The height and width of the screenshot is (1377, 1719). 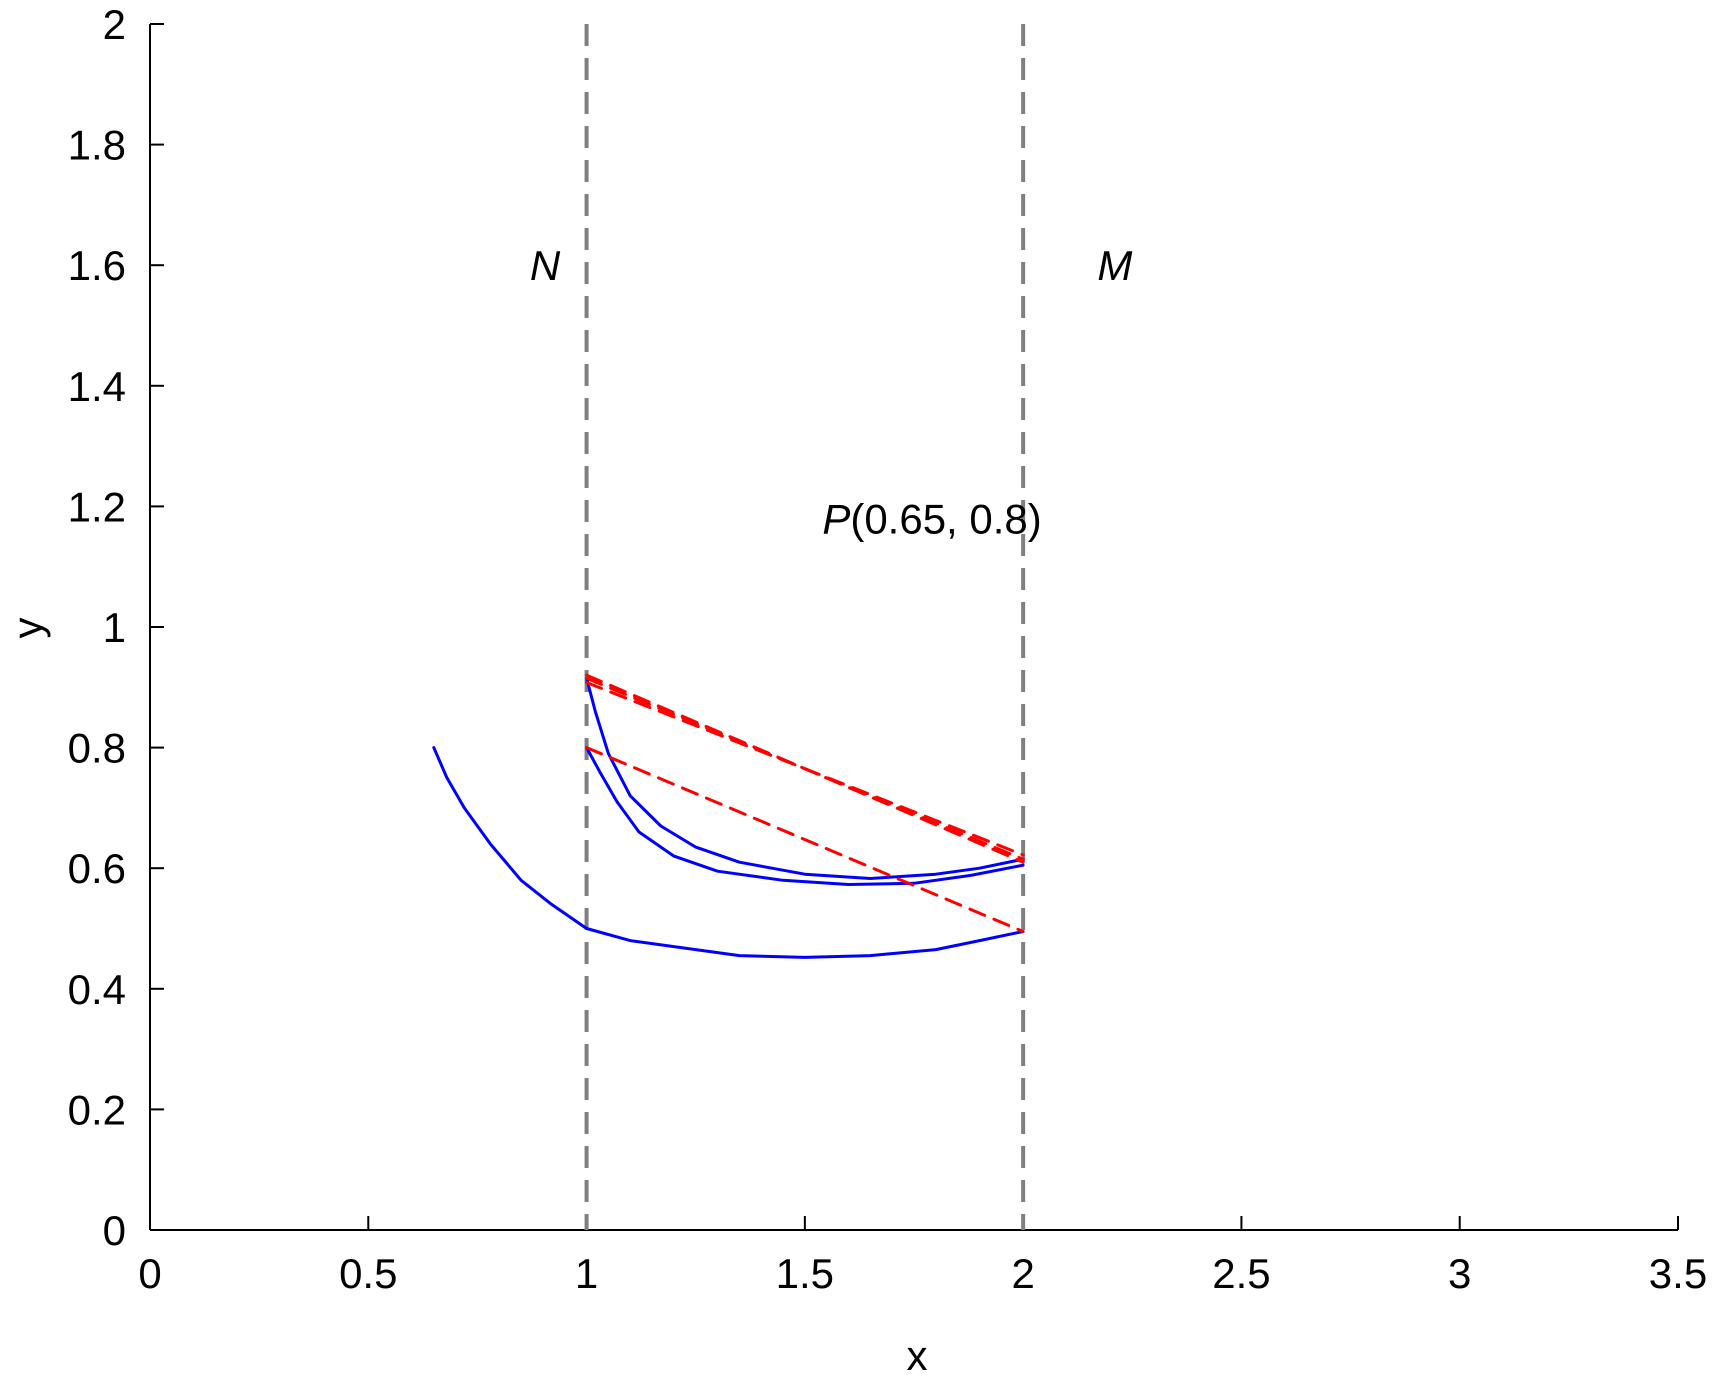 I want to click on x-tick-label: 2, so click(x=1022, y=1273).